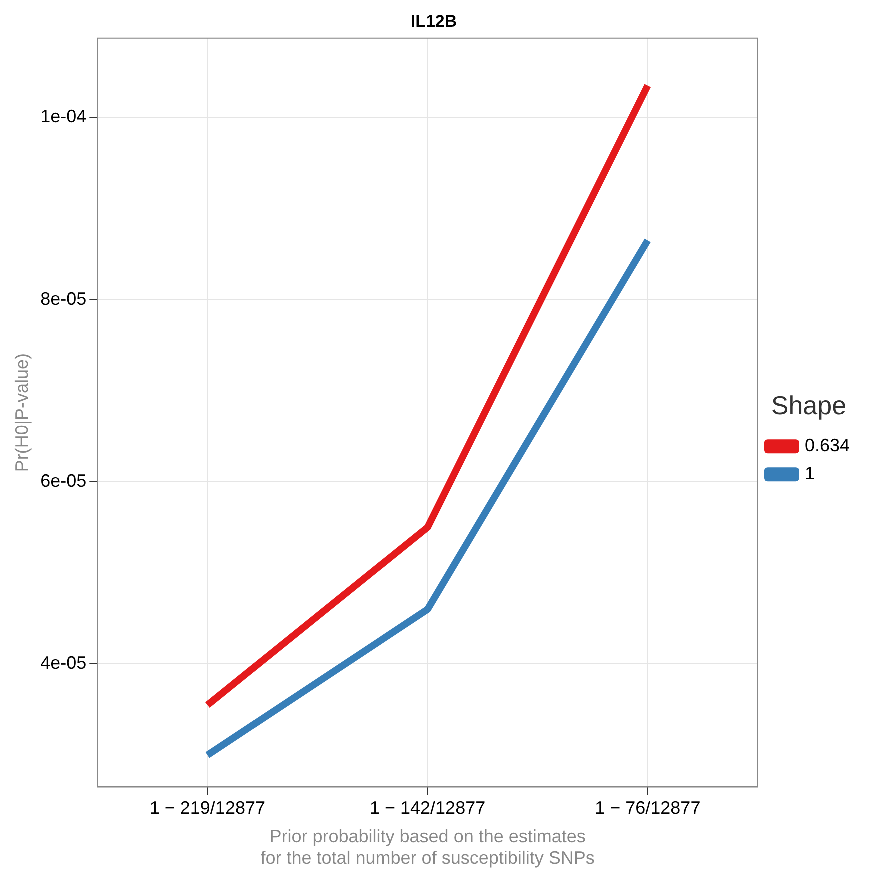 The image size is (877, 884). Describe the element at coordinates (827, 446) in the screenshot. I see `legend-label: 0.634` at that location.